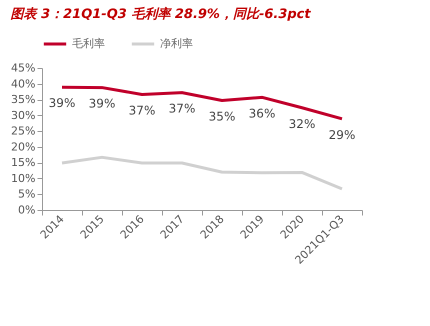 The height and width of the screenshot is (326, 430). I want to click on data-label: 29%, so click(342, 135).